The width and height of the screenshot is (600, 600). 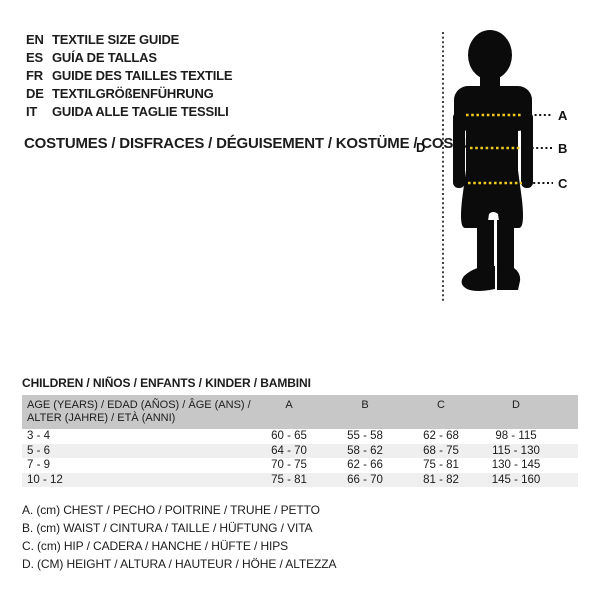 What do you see at coordinates (420, 147) in the screenshot?
I see `height-label: D` at bounding box center [420, 147].